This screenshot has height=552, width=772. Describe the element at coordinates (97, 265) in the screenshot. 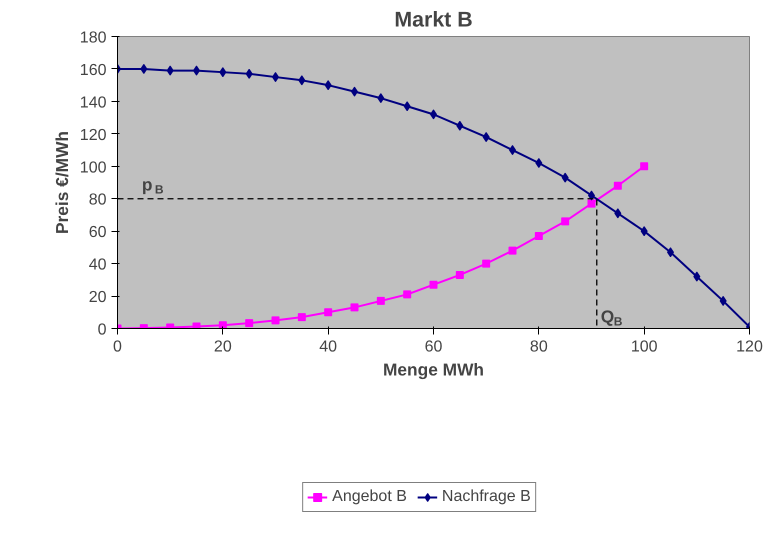

I see `y-tick-label: 40` at that location.